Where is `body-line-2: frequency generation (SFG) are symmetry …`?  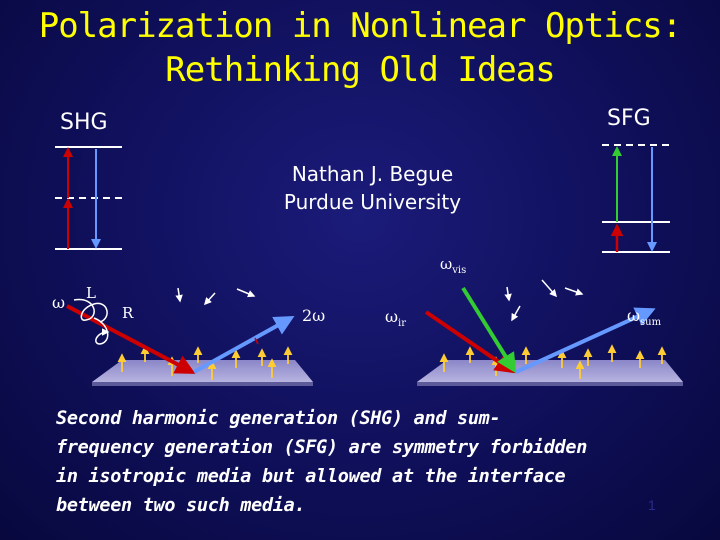 body-line-2: frequency generation (SFG) are symmetry … is located at coordinates (322, 447).